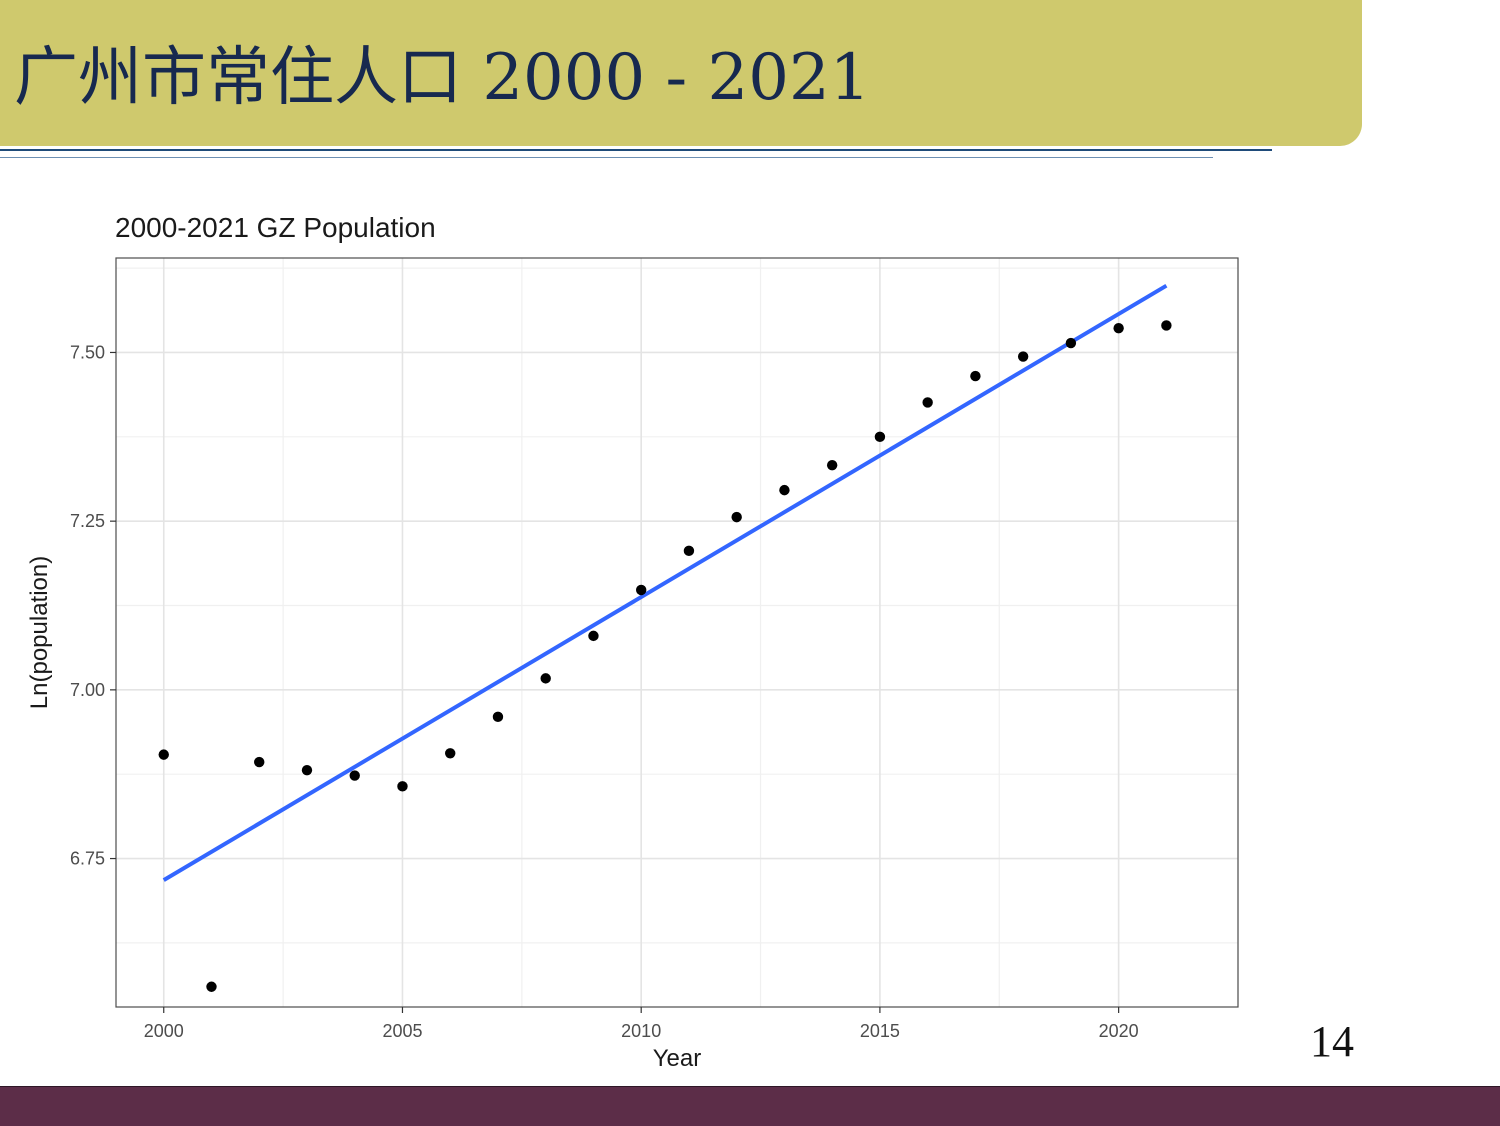 Image resolution: width=1500 pixels, height=1126 pixels. Describe the element at coordinates (87, 352) in the screenshot. I see `y-tick-label: 7.50` at that location.